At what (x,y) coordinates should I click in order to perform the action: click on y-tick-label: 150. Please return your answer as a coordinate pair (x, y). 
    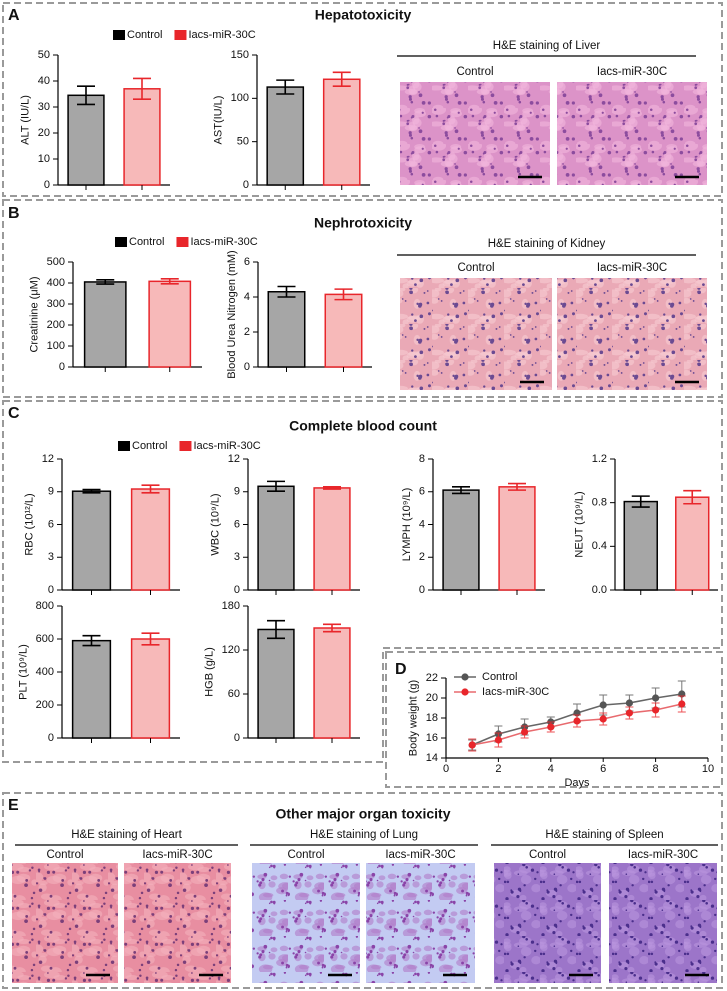
    Looking at the image, I should click on (240, 55).